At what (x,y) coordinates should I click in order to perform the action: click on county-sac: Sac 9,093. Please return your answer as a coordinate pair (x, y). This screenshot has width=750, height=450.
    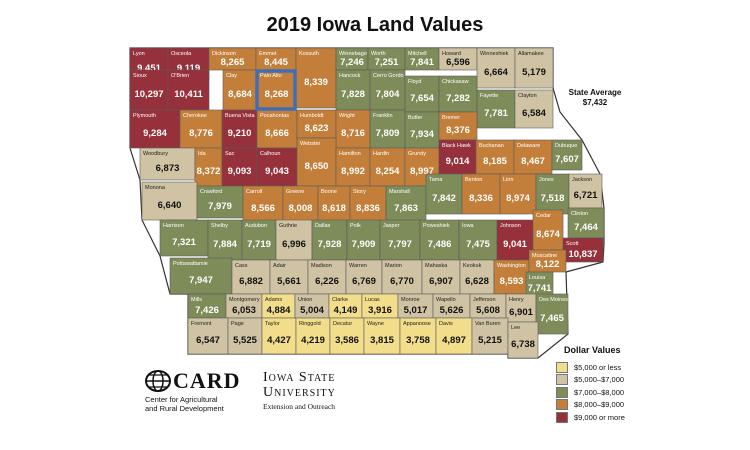
    Looking at the image, I should click on (239, 167).